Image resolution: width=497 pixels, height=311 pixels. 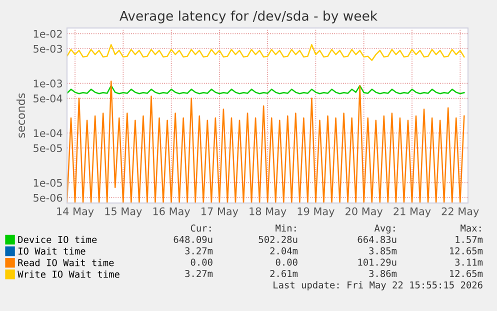 What do you see at coordinates (470, 228) in the screenshot?
I see `text: Max:` at bounding box center [470, 228].